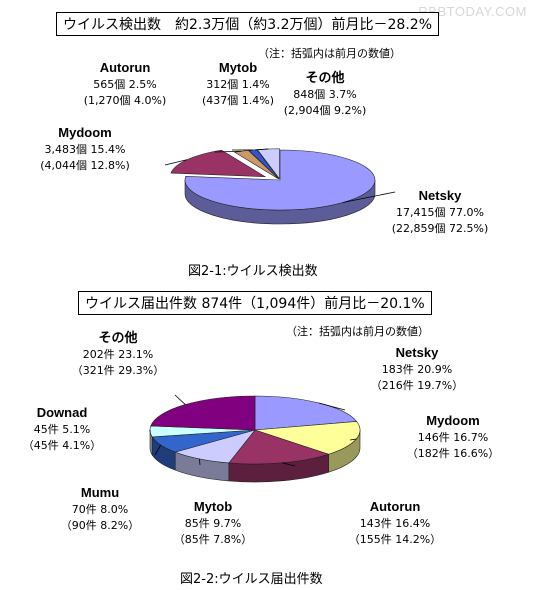  What do you see at coordinates (440, 212) in the screenshot?
I see `label-value-Netsky: 17,415個 77.0%` at bounding box center [440, 212].